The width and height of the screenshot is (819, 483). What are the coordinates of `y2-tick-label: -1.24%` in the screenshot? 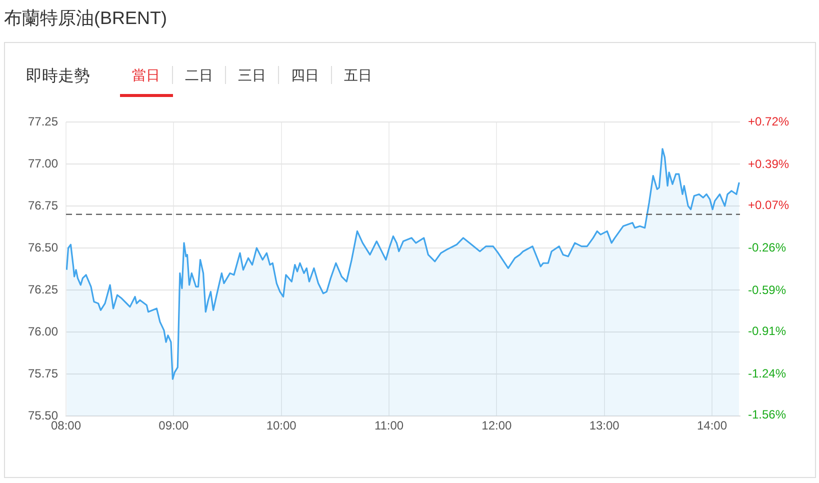 It's located at (767, 373).